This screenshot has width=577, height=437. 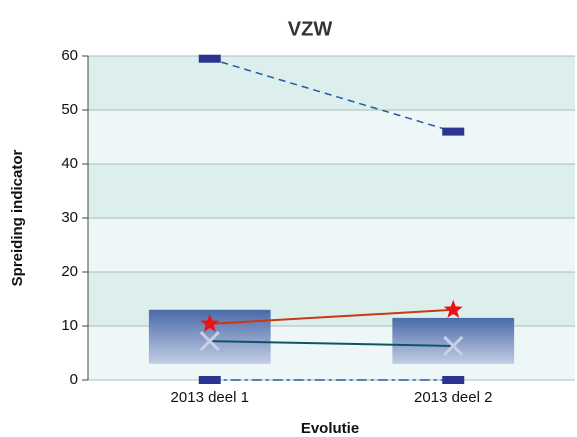 What do you see at coordinates (69, 325) in the screenshot?
I see `y-tick-label: 10` at bounding box center [69, 325].